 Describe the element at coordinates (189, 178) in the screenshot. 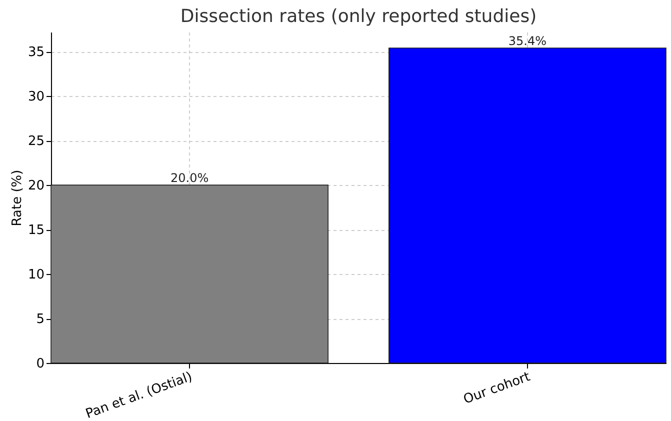

I see `data-label: 20.0%` at that location.